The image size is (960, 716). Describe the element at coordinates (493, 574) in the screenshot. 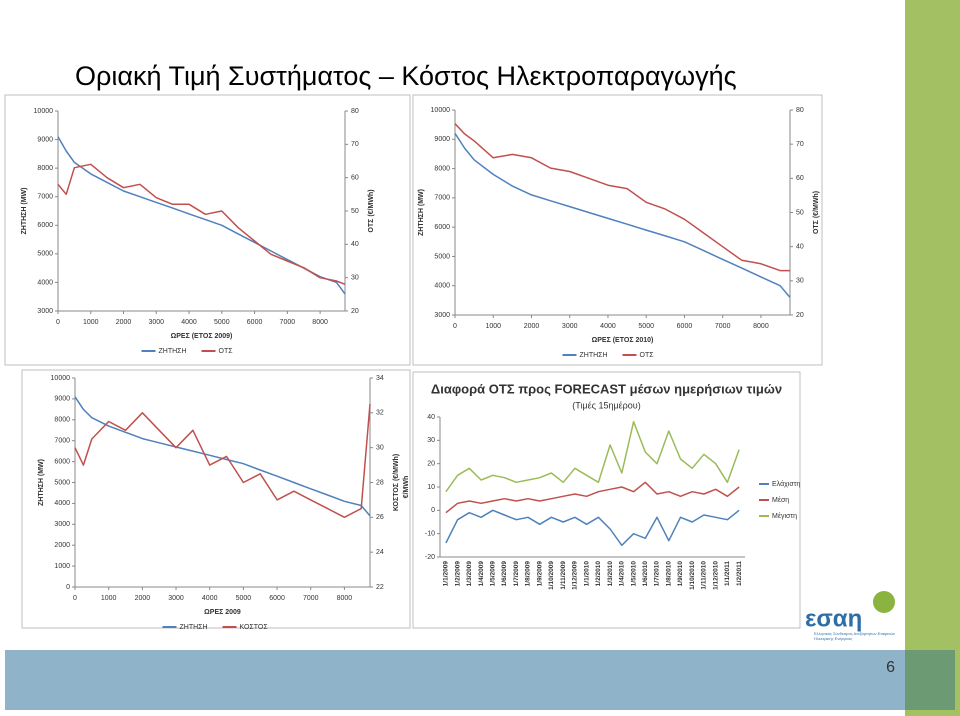

I see `x-tick-label: 1/5/2009` at that location.